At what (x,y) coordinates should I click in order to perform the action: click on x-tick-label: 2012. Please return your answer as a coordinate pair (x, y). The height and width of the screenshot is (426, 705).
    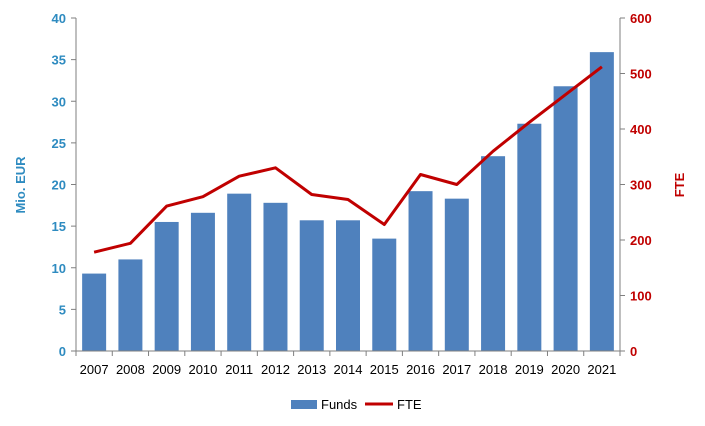
    Looking at the image, I should click on (275, 369).